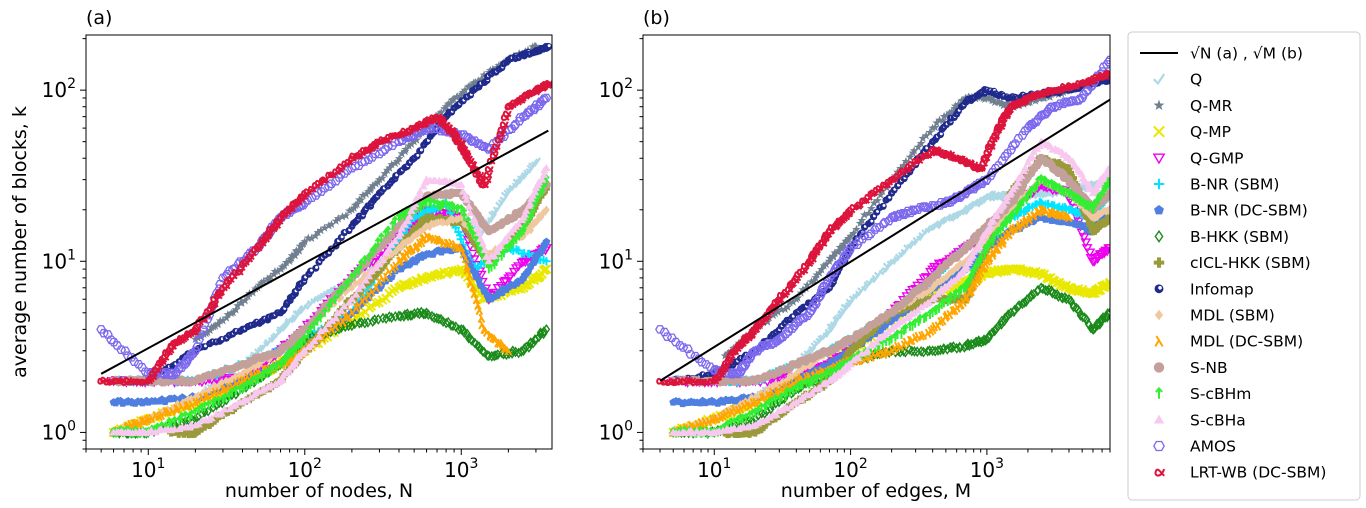  What do you see at coordinates (319, 491) in the screenshot?
I see `panel-a-xlabel: number of nodes, N` at bounding box center [319, 491].